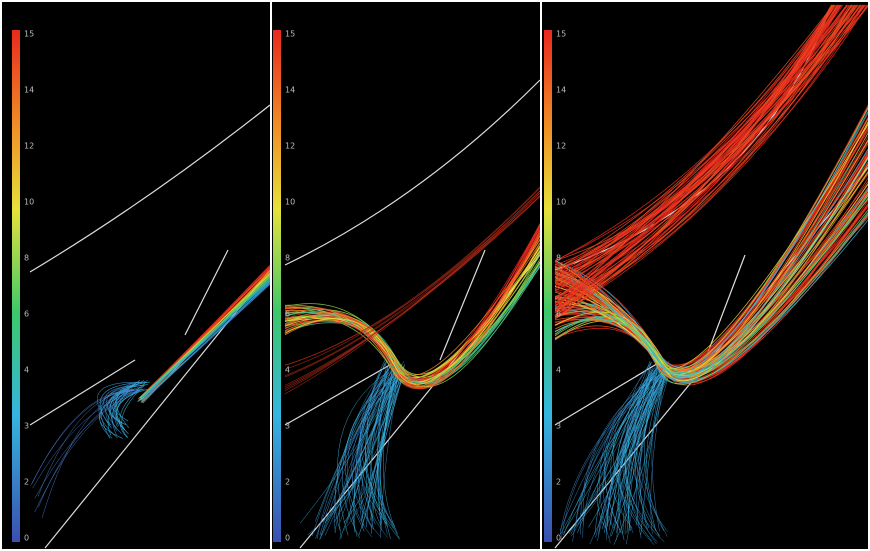  Describe the element at coordinates (558, 314) in the screenshot. I see `colorbar-label: 6` at that location.